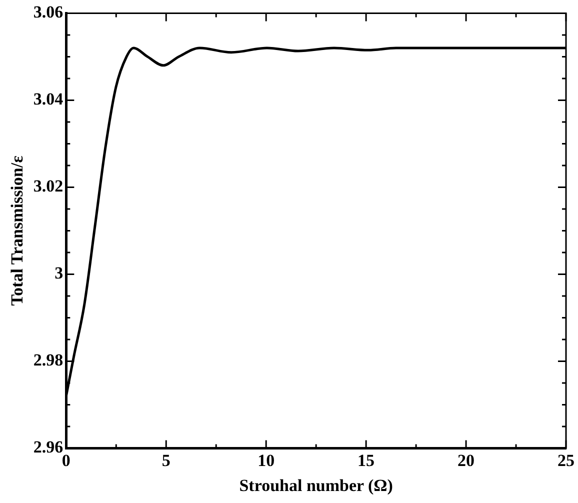  I want to click on x-tick-label: 15, so click(366, 460).